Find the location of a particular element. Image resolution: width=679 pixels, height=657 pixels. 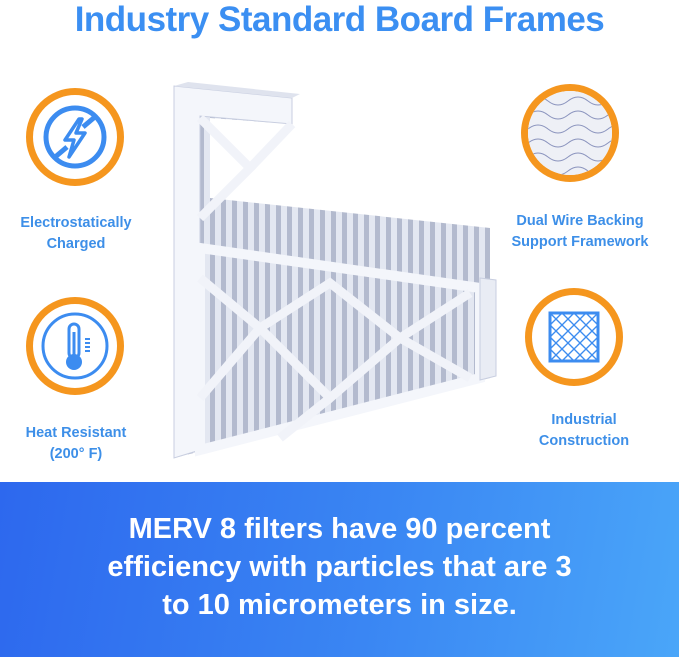

wire-mesh-icon is located at coordinates (570, 133).